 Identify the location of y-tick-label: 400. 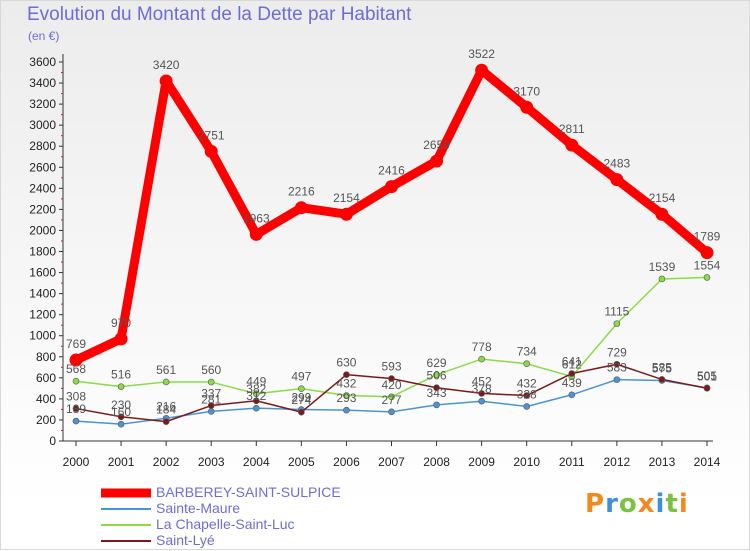
(46, 399).